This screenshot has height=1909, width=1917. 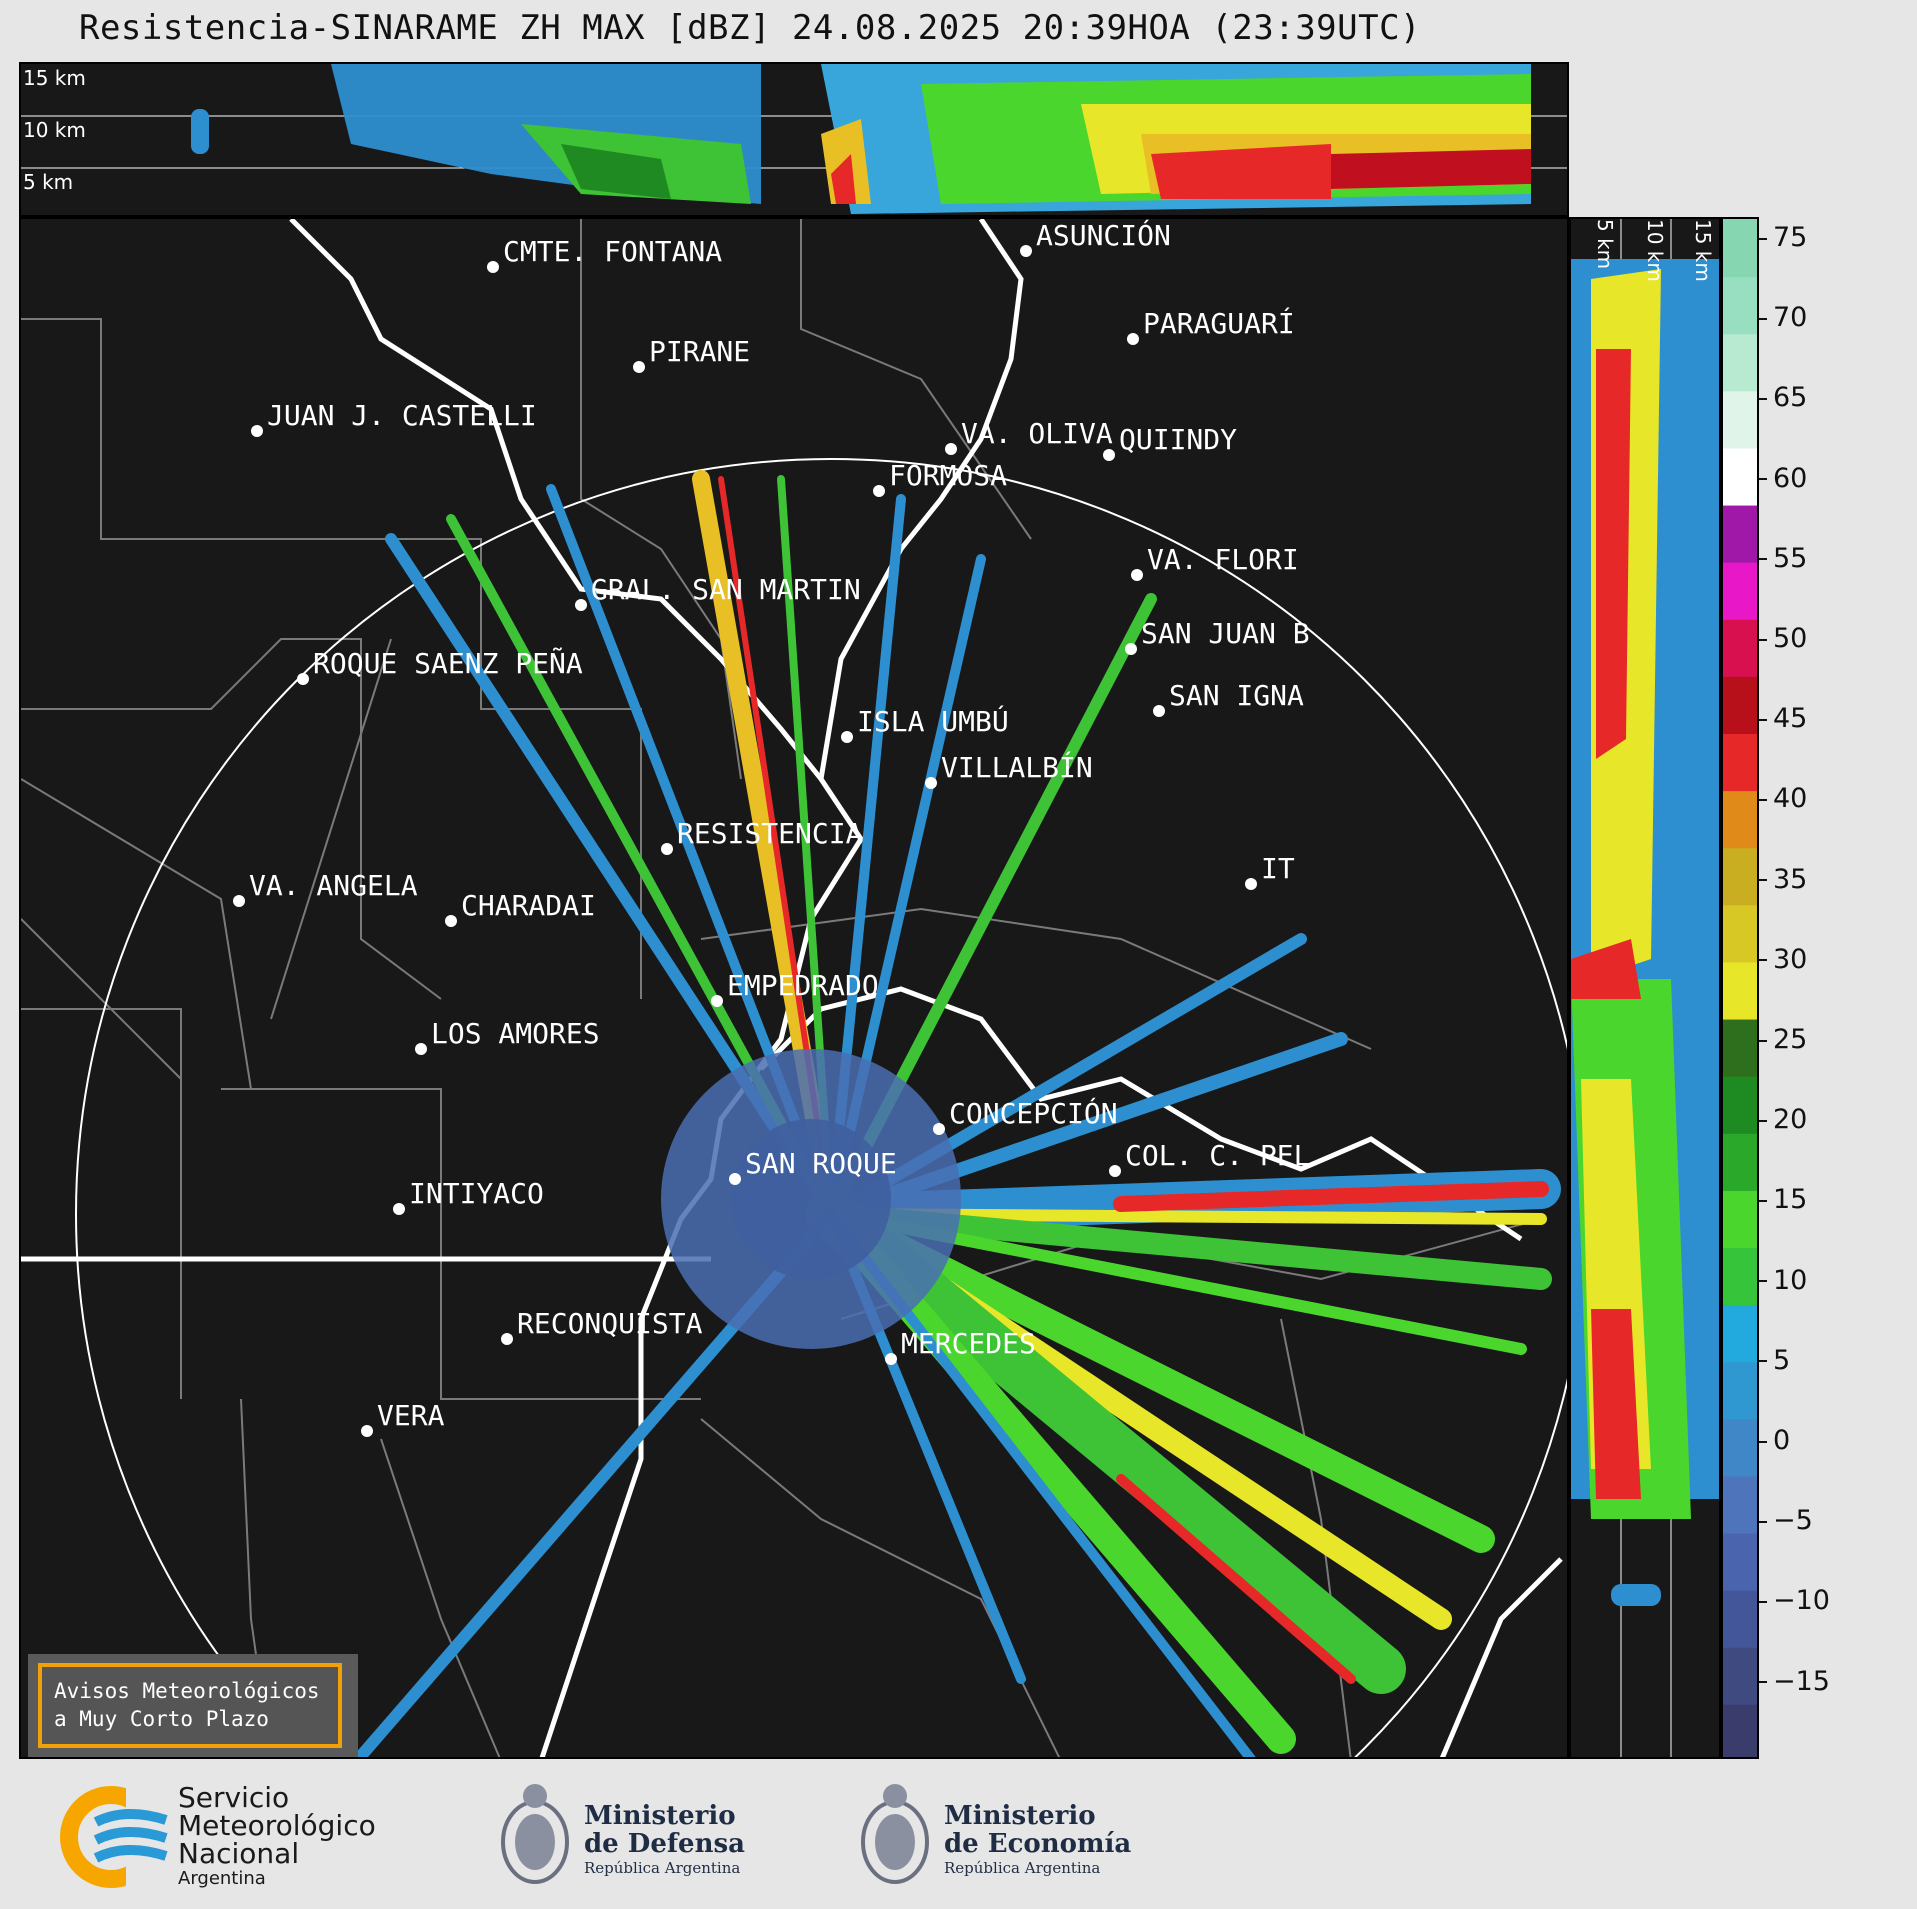 What do you see at coordinates (1819, 1360) in the screenshot?
I see `colorbar-tick-label: 5` at bounding box center [1819, 1360].